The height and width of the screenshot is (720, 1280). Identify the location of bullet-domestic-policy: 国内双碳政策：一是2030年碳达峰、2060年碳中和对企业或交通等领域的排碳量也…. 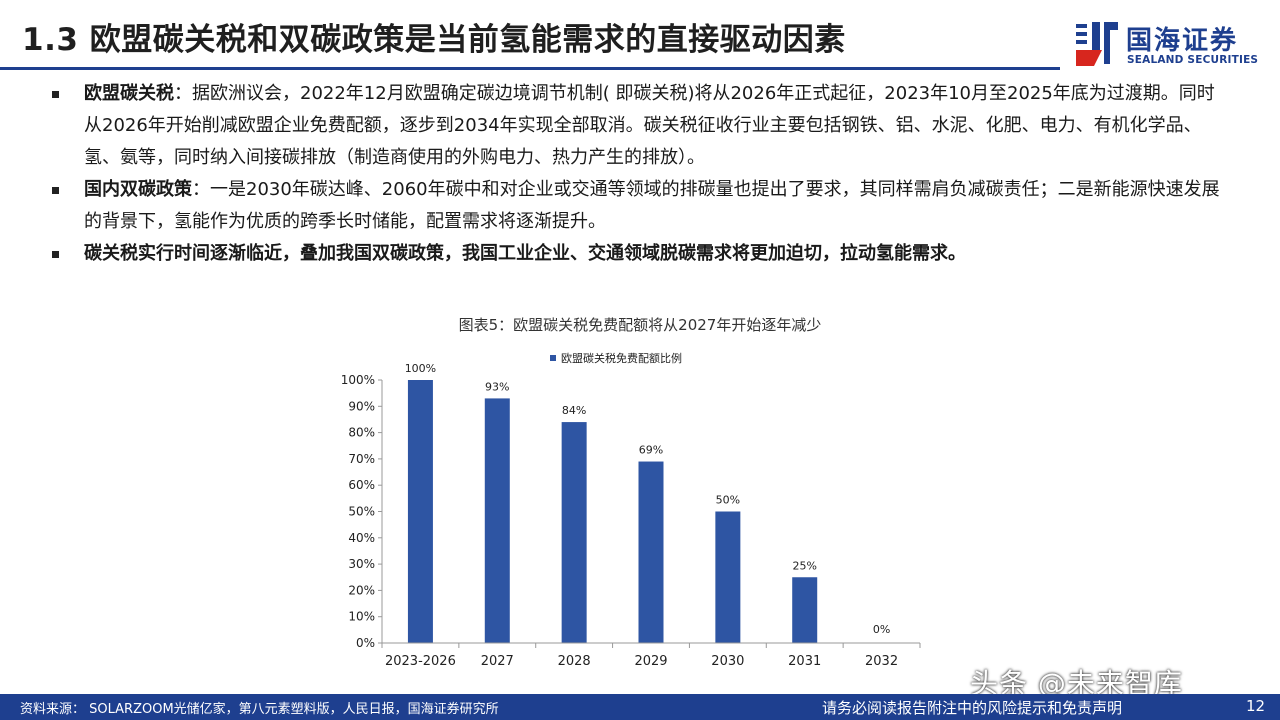
(642, 206).